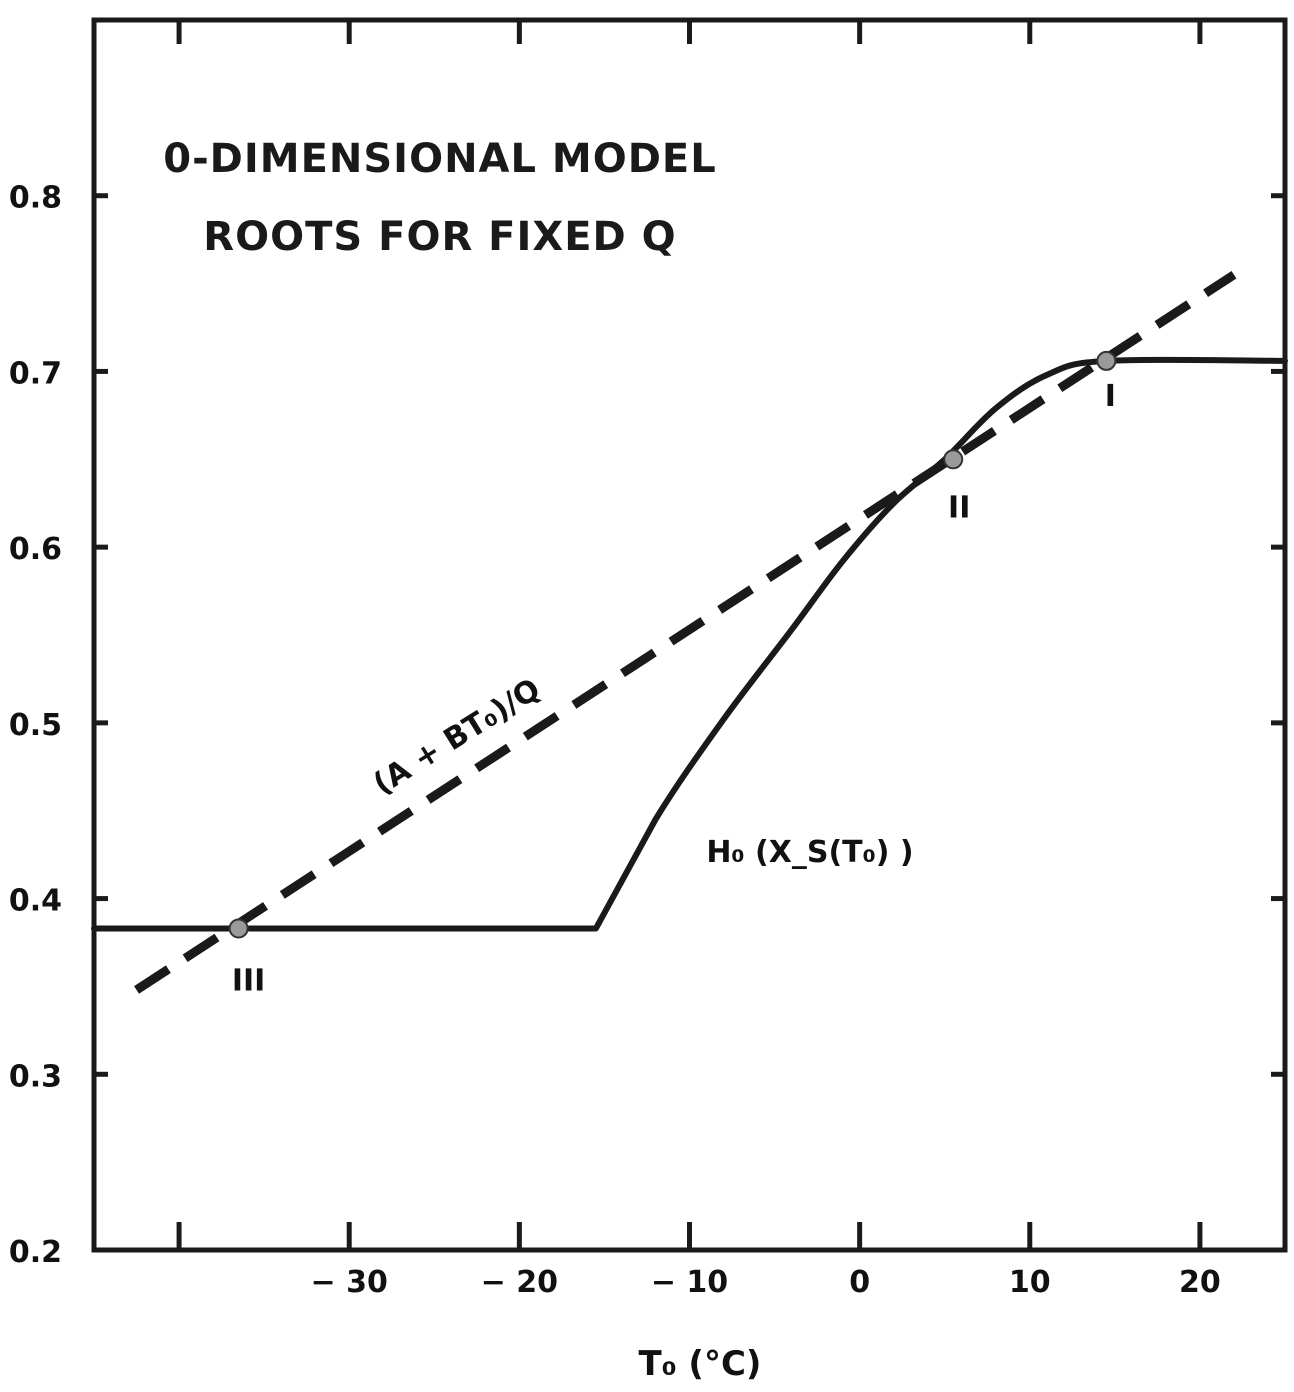 The image size is (1294, 1392). Describe the element at coordinates (349, 1282) in the screenshot. I see `x-tick-label: − 30` at that location.